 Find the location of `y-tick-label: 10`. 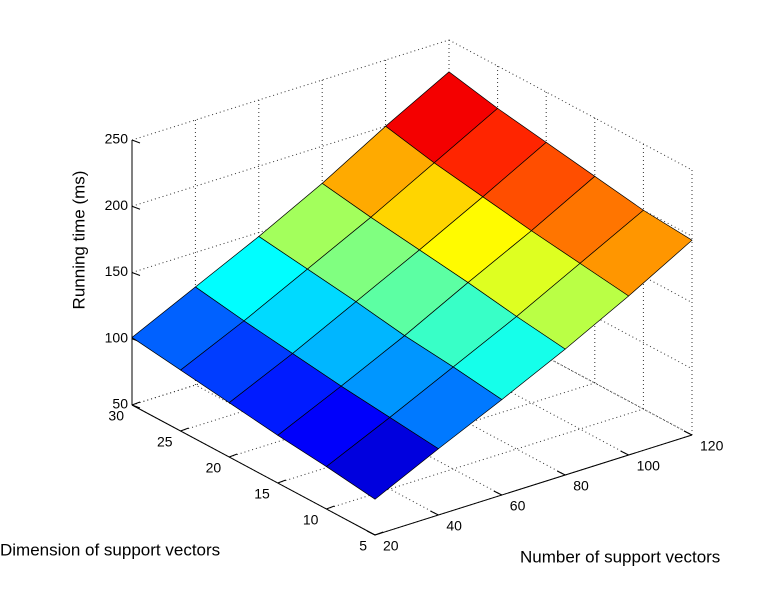

y-tick-label: 10 is located at coordinates (311, 520).